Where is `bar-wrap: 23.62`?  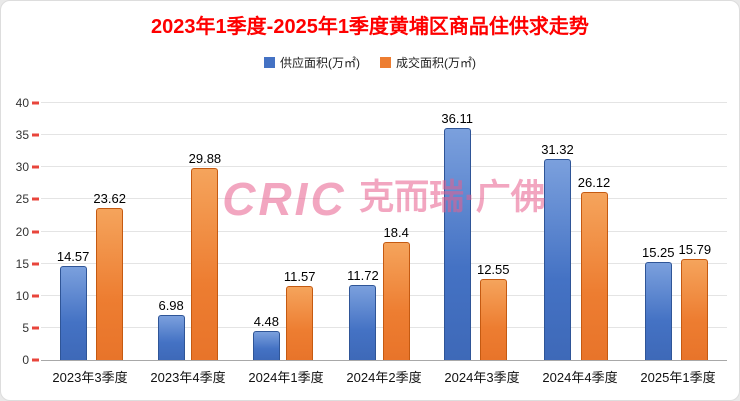 bar-wrap: 23.62 is located at coordinates (109, 231).